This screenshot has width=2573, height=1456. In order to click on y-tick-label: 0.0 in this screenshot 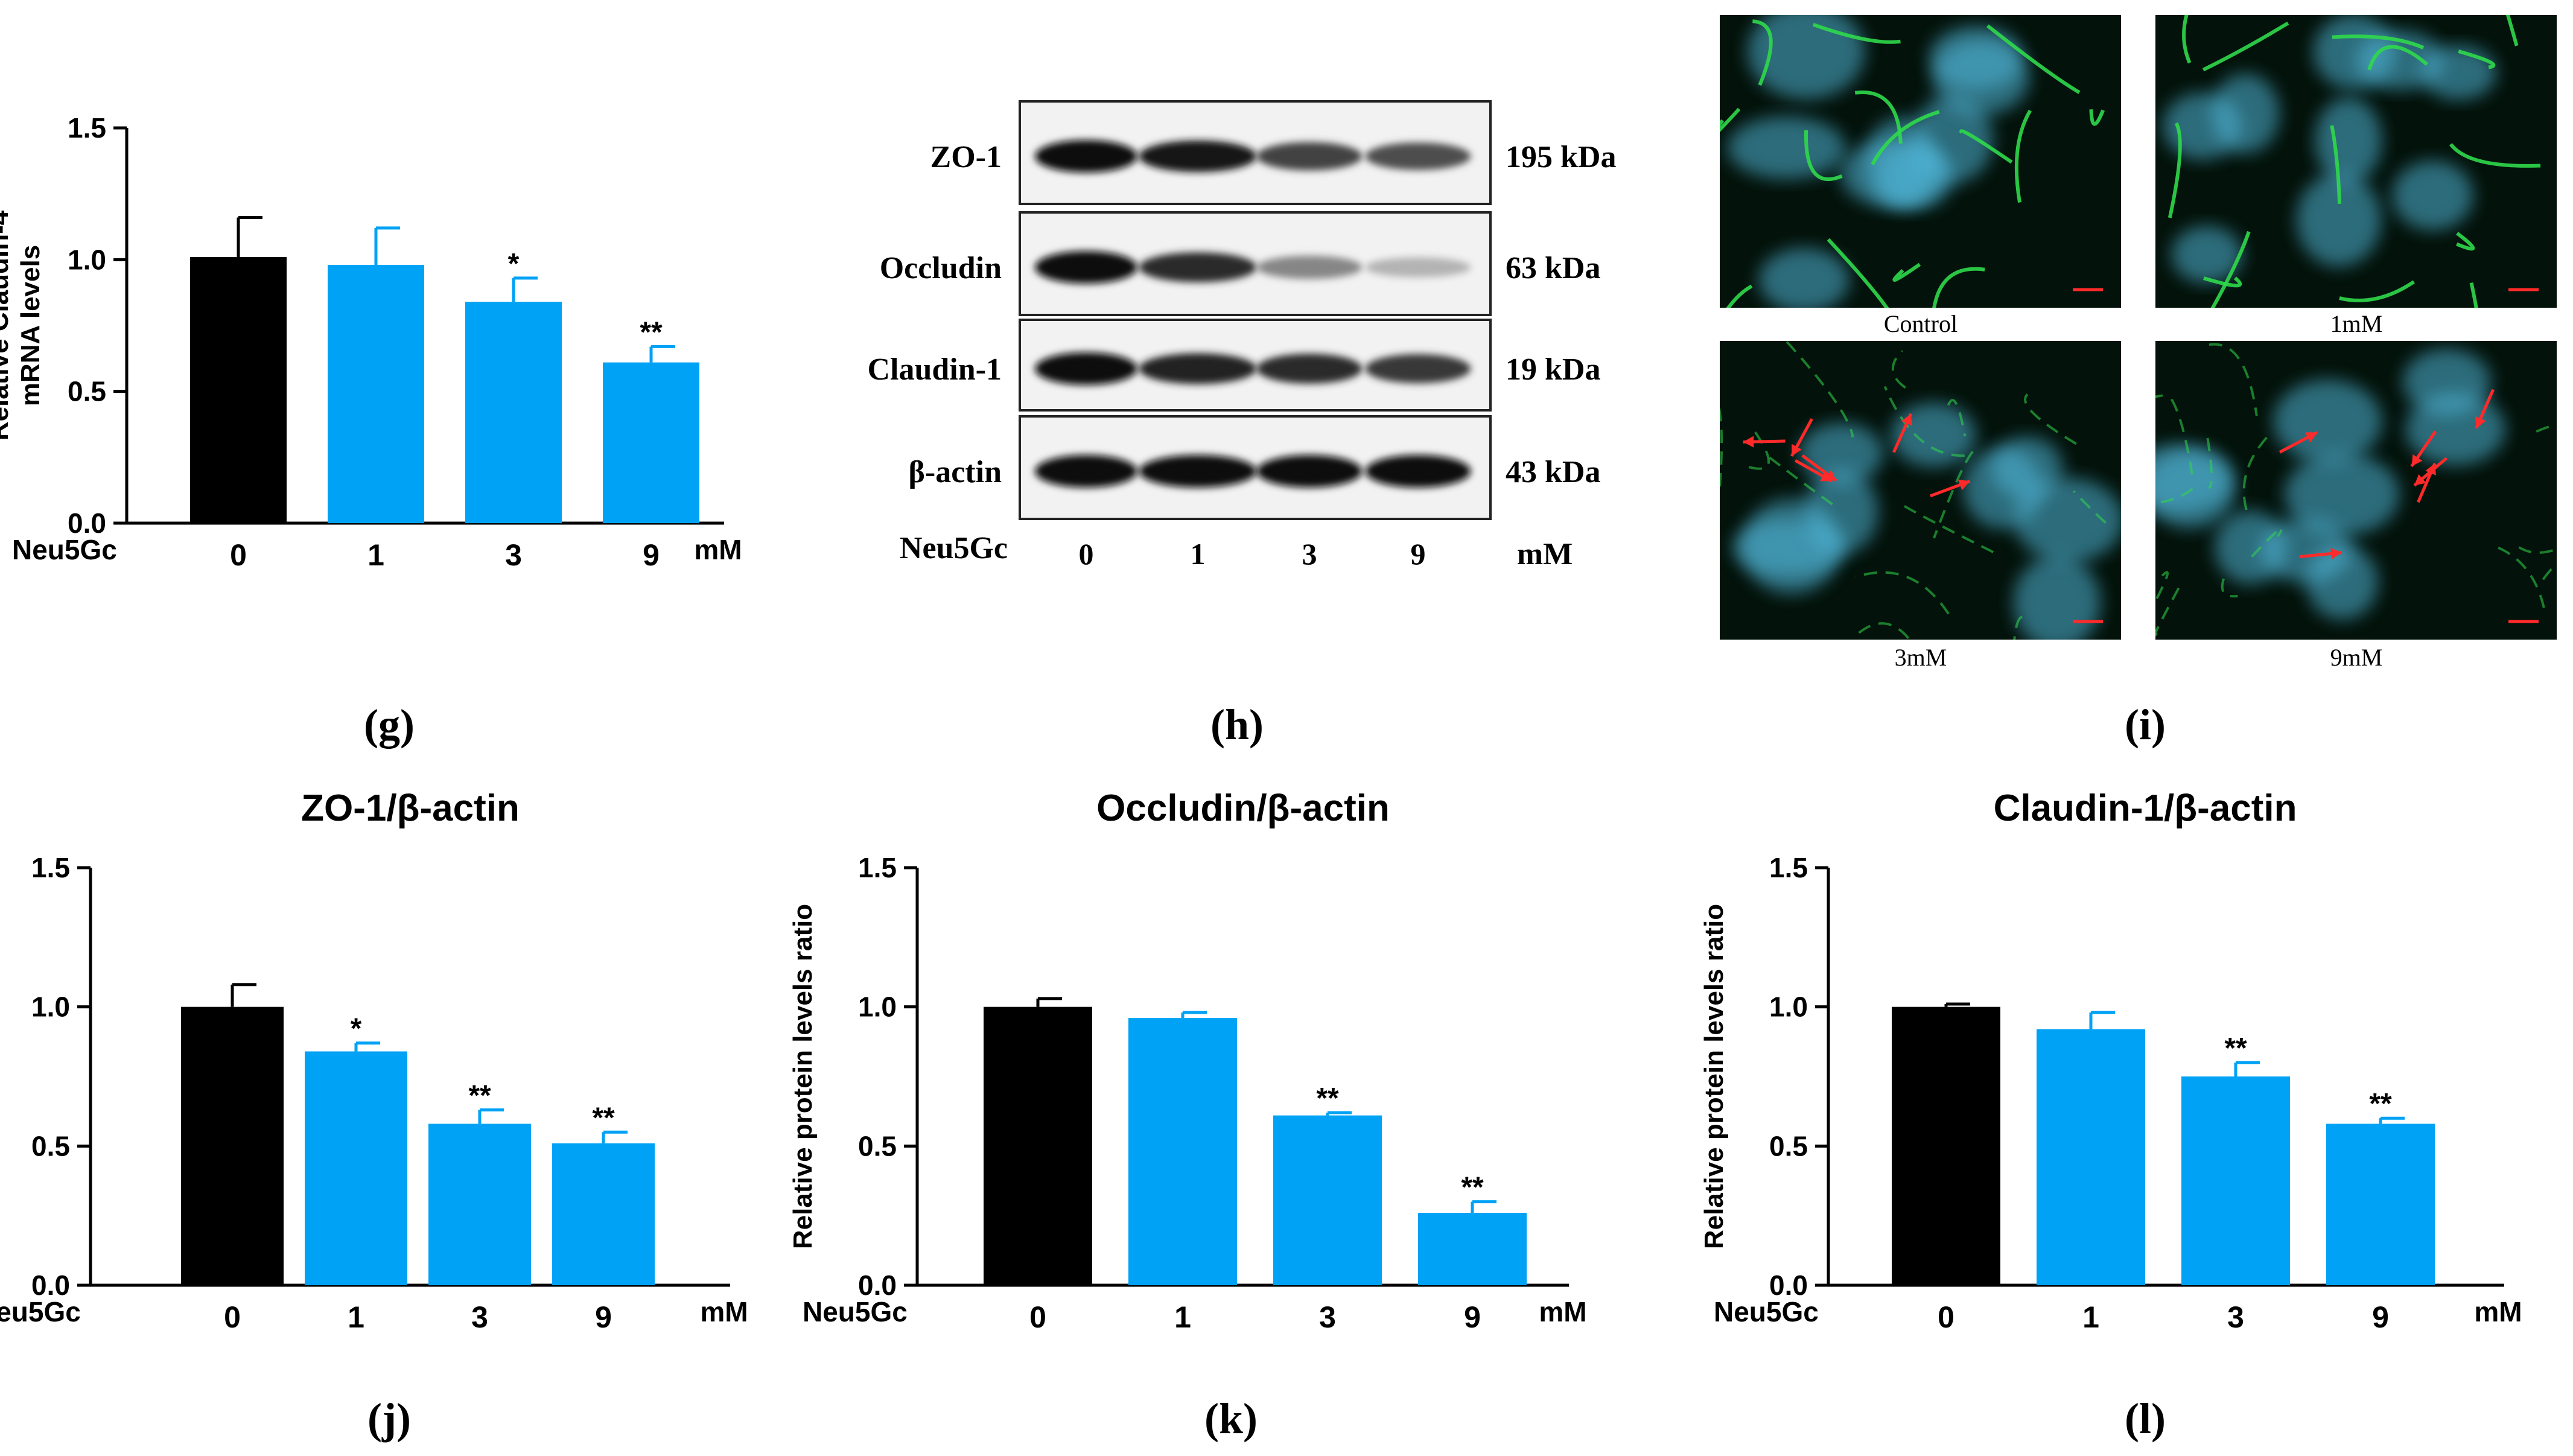, I will do `click(87, 523)`.